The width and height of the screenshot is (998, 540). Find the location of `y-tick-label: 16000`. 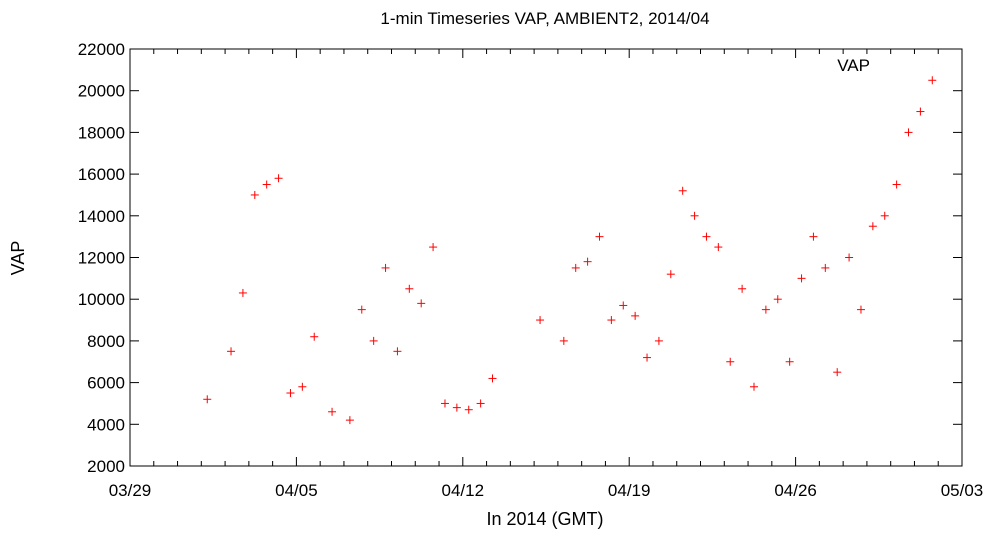

y-tick-label: 16000 is located at coordinates (101, 174).